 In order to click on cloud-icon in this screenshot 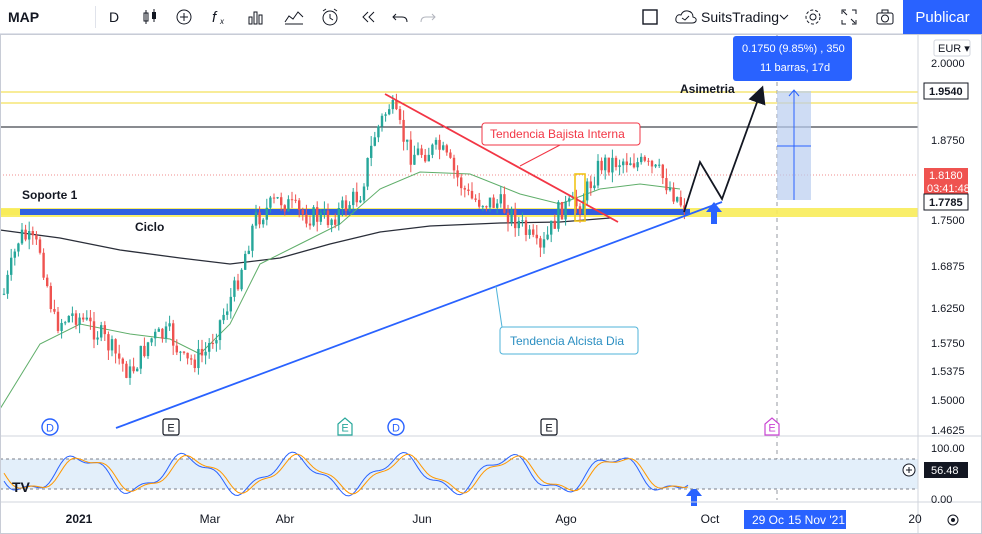, I will do `click(686, 17)`.